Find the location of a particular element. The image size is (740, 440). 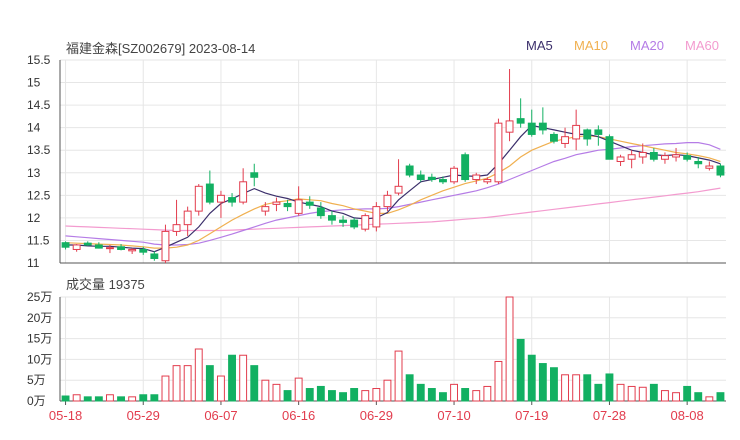

legend-ma20-label: MA20 is located at coordinates (647, 45).